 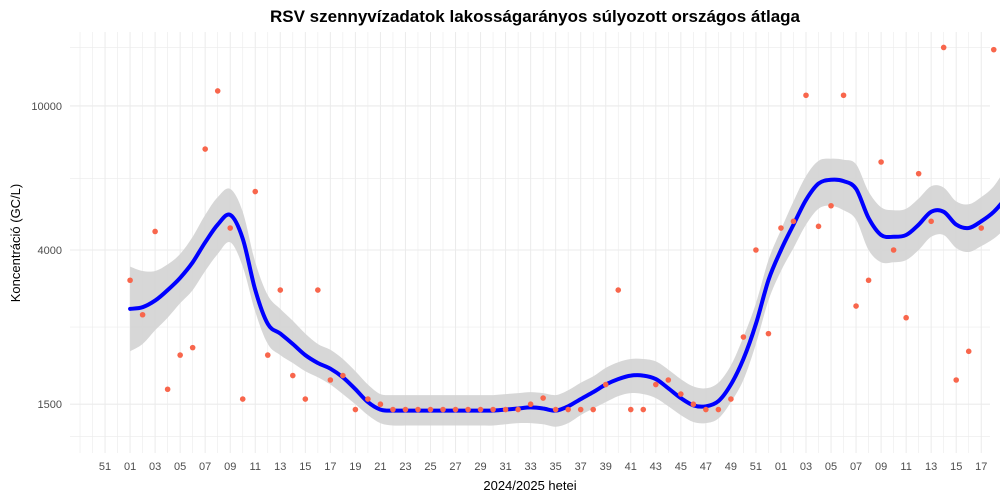 What do you see at coordinates (380, 467) in the screenshot?
I see `x-tick-label: 21` at bounding box center [380, 467].